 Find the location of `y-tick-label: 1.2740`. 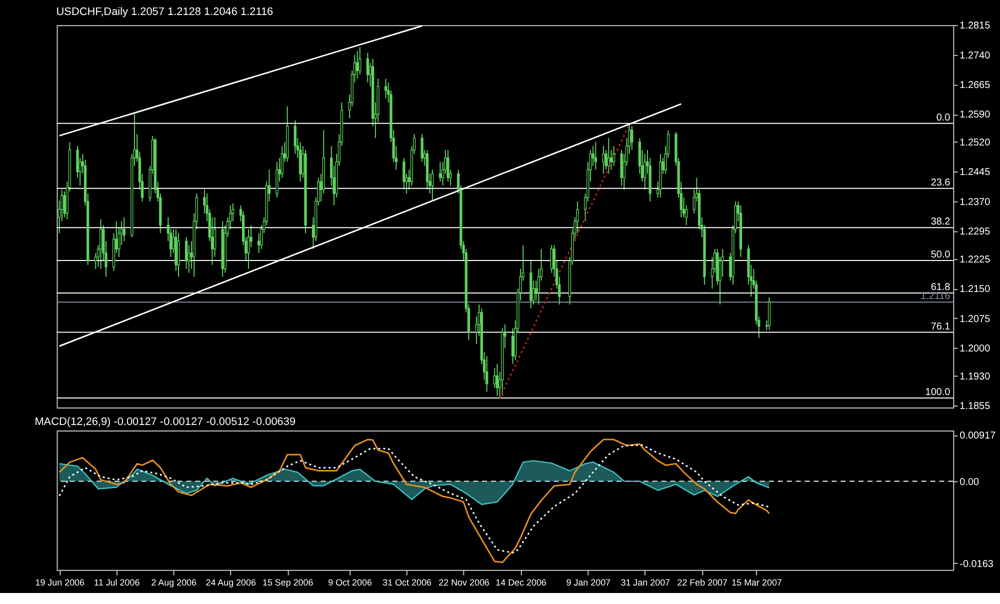

y-tick-label: 1.2740 is located at coordinates (975, 56).